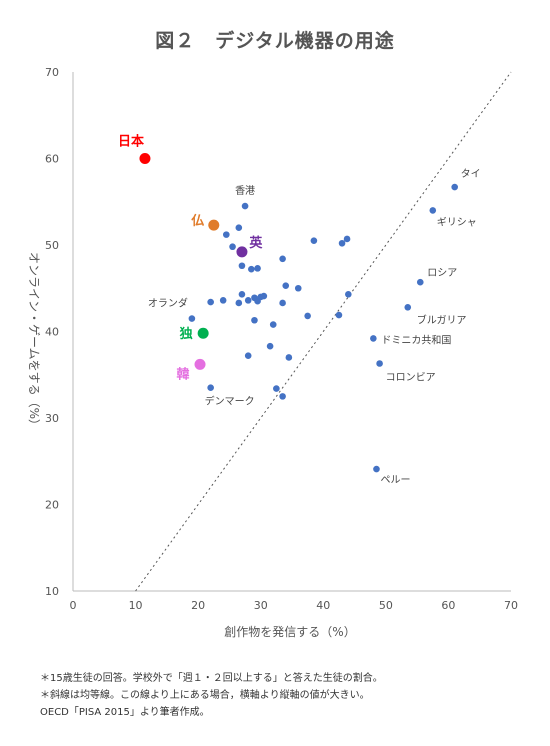 This screenshot has width=550, height=746. Describe the element at coordinates (386, 605) in the screenshot. I see `x-tick-label: 50` at that location.